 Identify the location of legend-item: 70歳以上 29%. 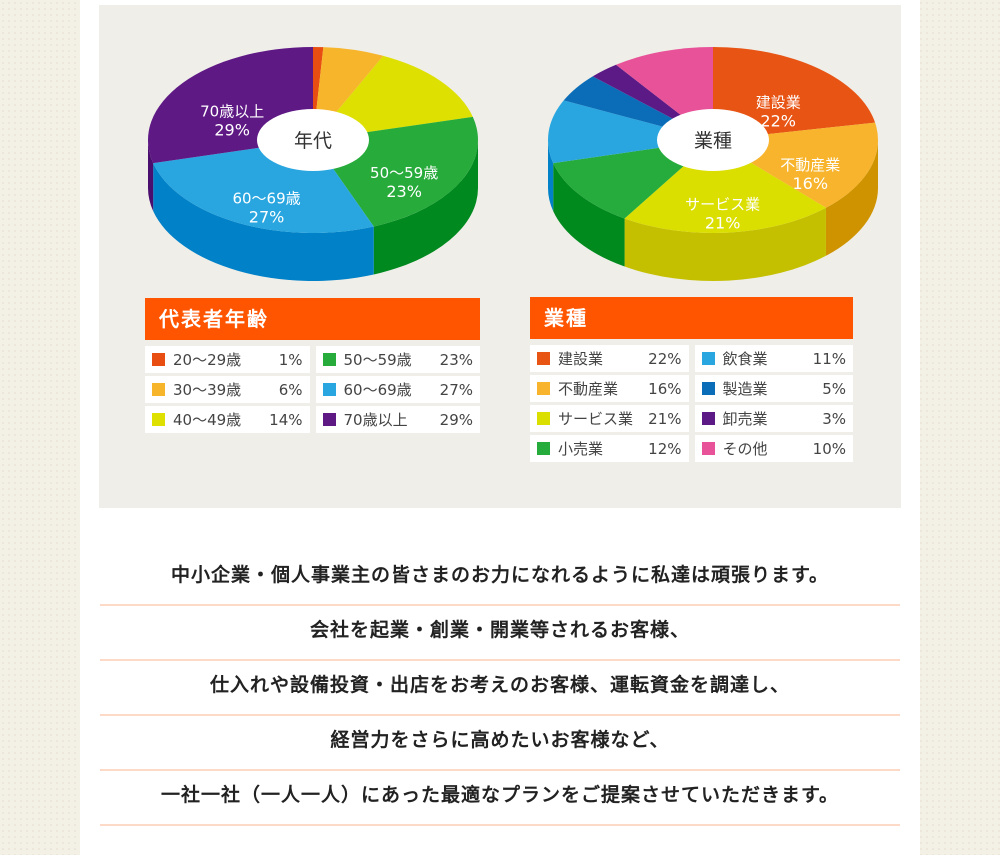
(397, 419).